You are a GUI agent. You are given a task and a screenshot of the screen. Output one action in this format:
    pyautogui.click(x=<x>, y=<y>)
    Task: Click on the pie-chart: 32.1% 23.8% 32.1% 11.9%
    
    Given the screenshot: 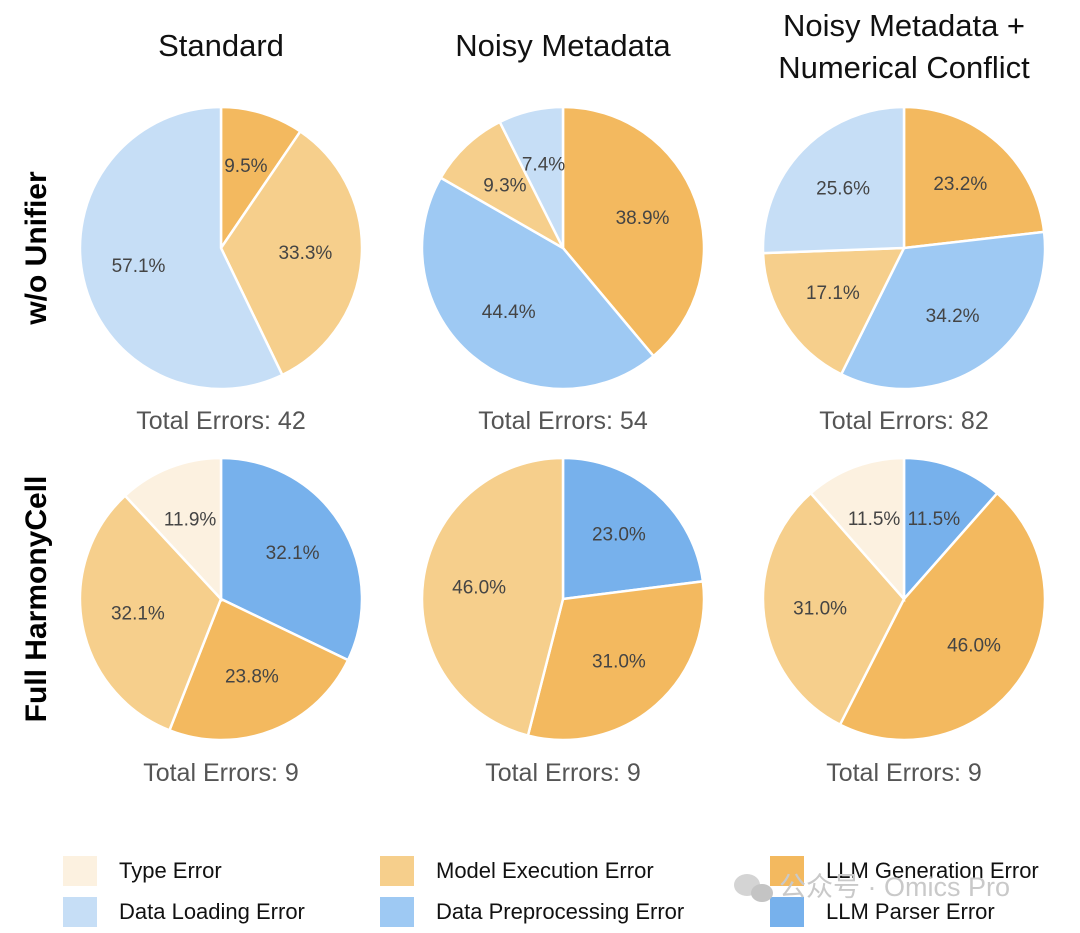 What is the action you would take?
    pyautogui.click(x=221, y=599)
    